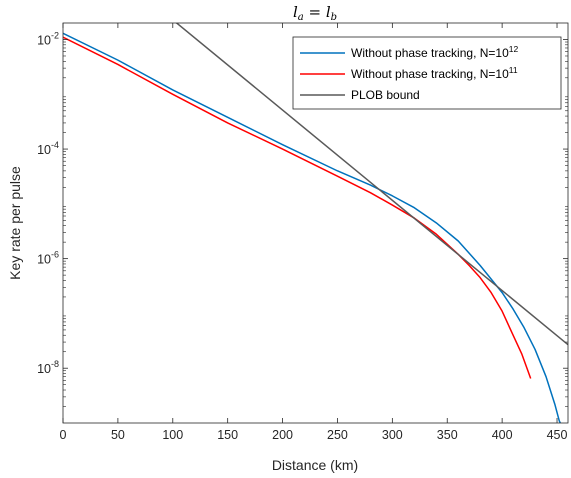  What do you see at coordinates (48, 38) in the screenshot?
I see `y-tick-label: 10⁻²` at bounding box center [48, 38].